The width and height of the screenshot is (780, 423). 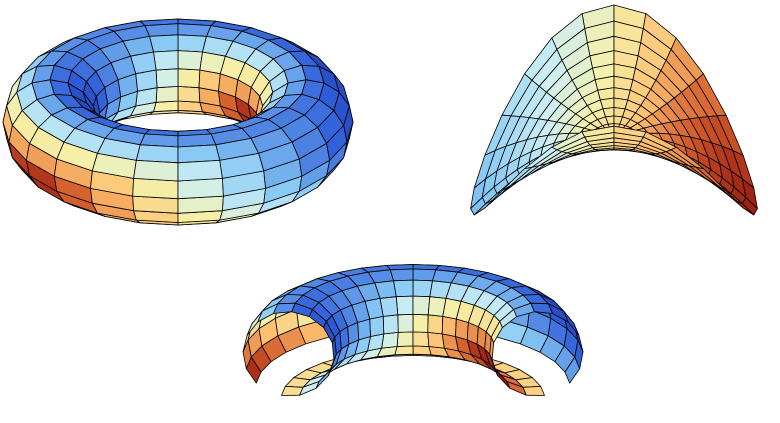 I want to click on half-torus-surface, so click(x=413, y=330).